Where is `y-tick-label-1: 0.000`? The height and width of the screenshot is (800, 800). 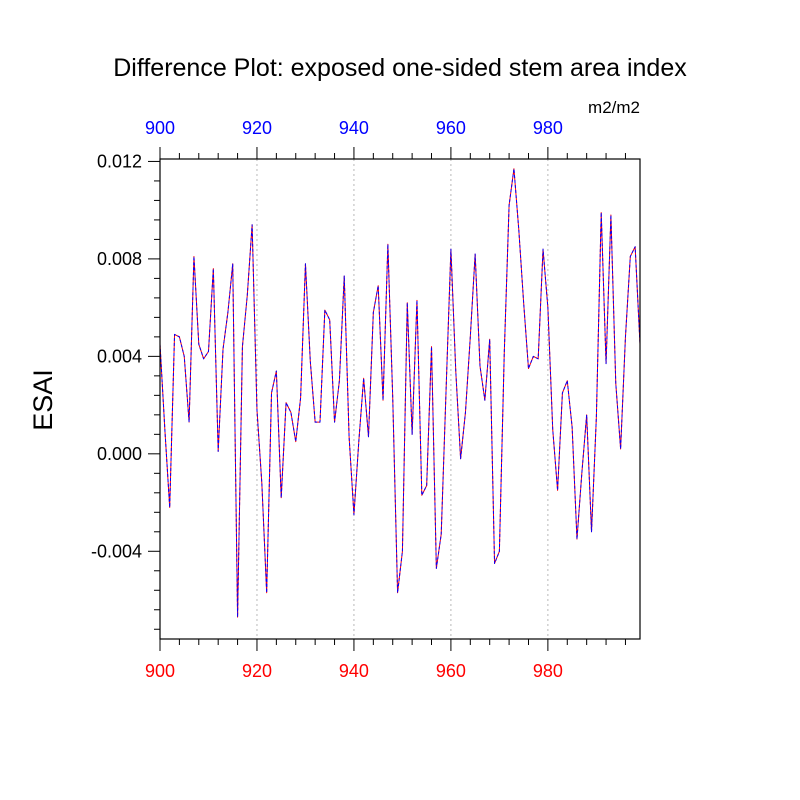
y-tick-label-1: 0.000 is located at coordinates (119, 454).